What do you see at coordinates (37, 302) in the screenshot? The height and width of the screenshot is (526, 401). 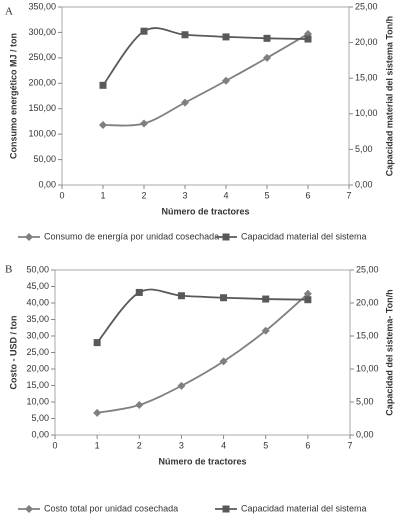 I see `y-tick-label: 40,00` at bounding box center [37, 302].